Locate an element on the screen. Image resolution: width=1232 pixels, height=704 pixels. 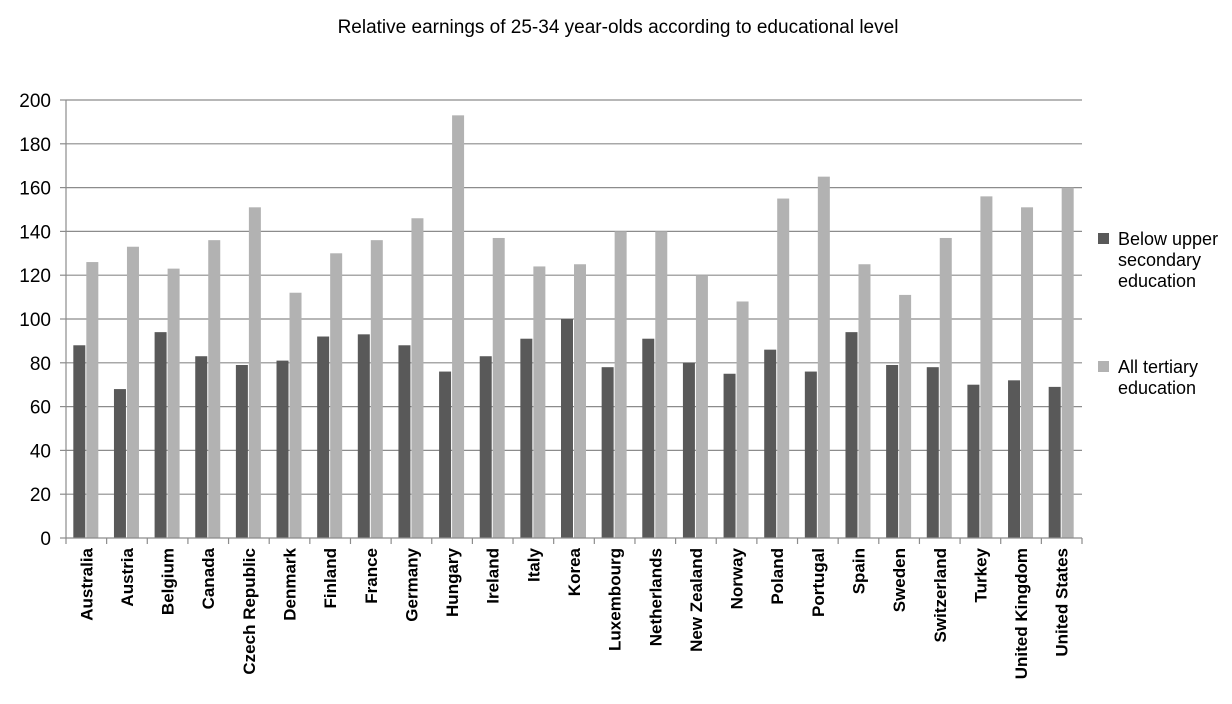
y-tick-label: 40 is located at coordinates (40, 451).